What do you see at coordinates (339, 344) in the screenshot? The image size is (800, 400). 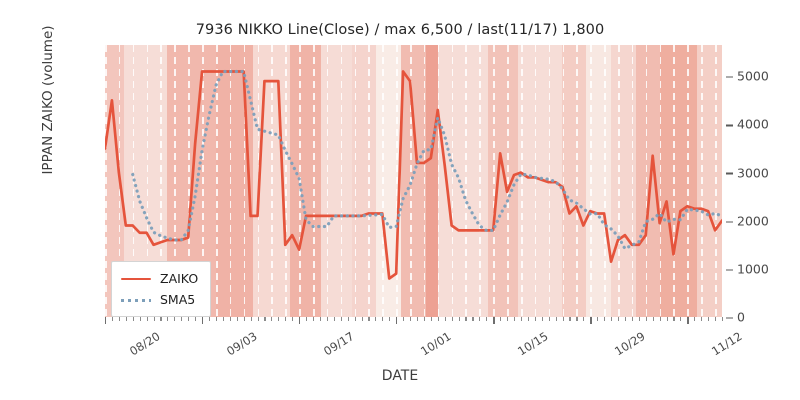 I see `x-tick-label: 09/17` at bounding box center [339, 344].